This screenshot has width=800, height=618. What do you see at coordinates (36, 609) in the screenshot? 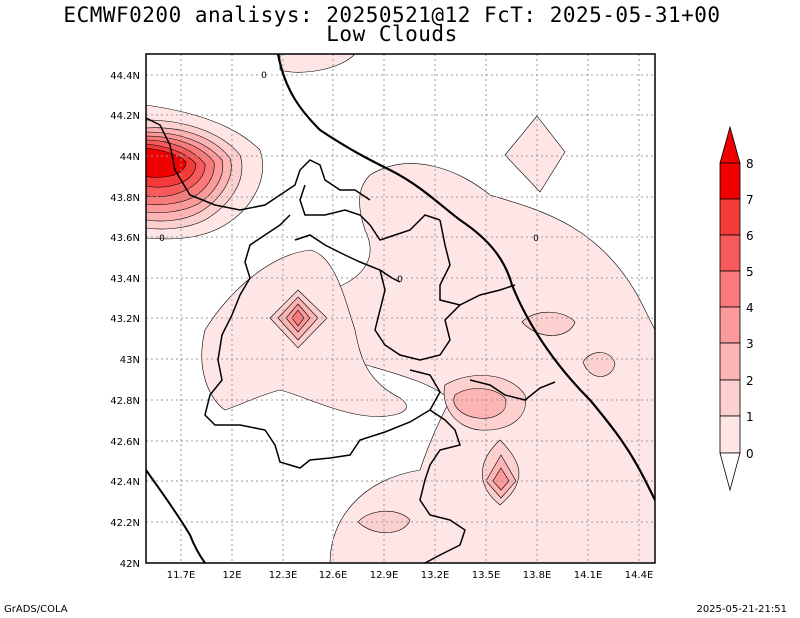
I see `footer-credit: GrADS/COLA` at bounding box center [36, 609].